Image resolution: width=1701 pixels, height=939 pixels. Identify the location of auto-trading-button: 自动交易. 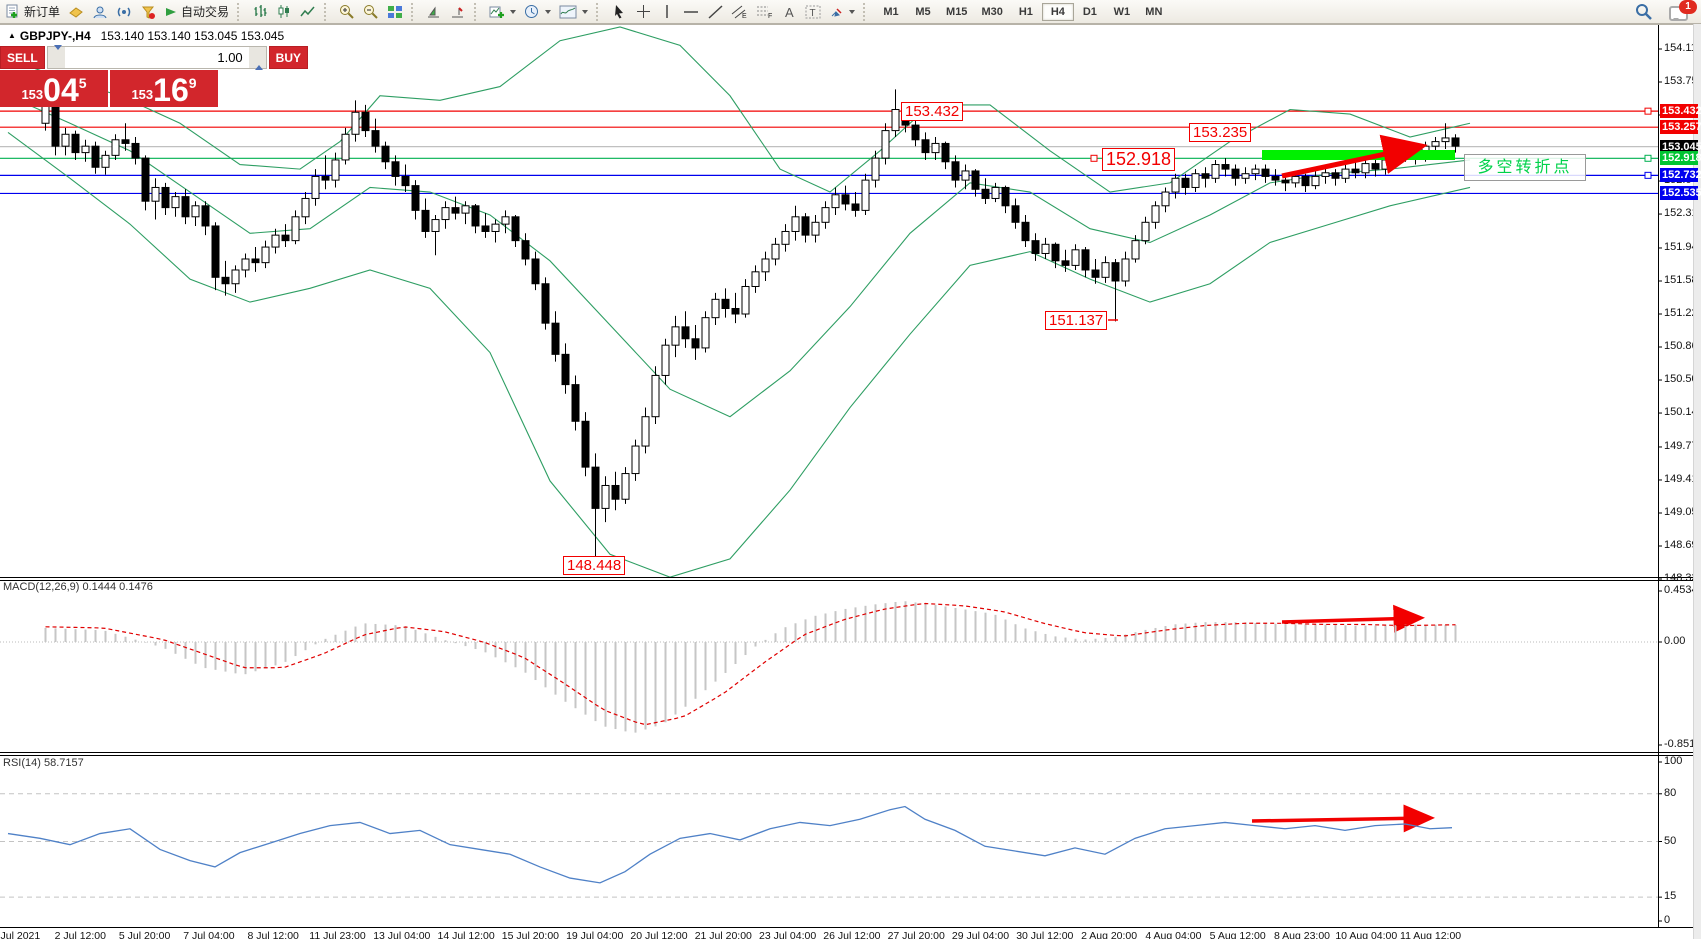
(196, 12).